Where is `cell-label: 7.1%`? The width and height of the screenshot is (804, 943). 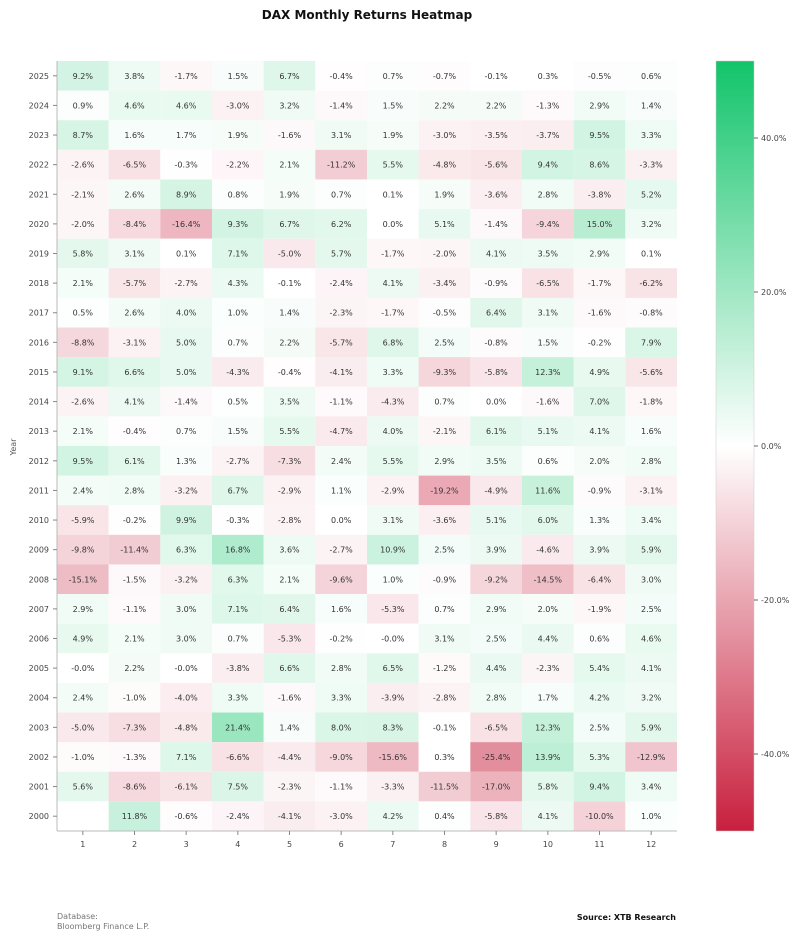
cell-label: 7.1% is located at coordinates (238, 609).